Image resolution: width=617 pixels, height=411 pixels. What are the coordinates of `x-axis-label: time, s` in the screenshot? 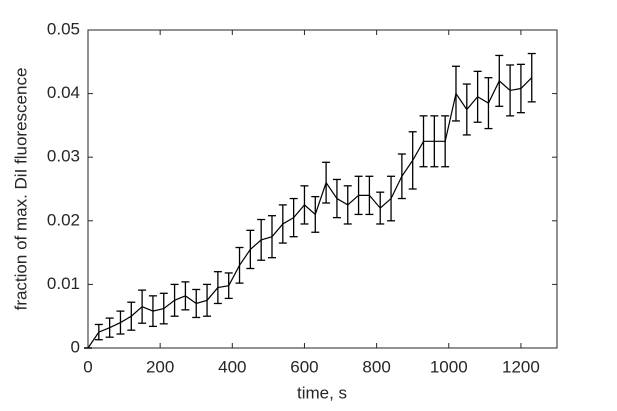 It's located at (322, 392).